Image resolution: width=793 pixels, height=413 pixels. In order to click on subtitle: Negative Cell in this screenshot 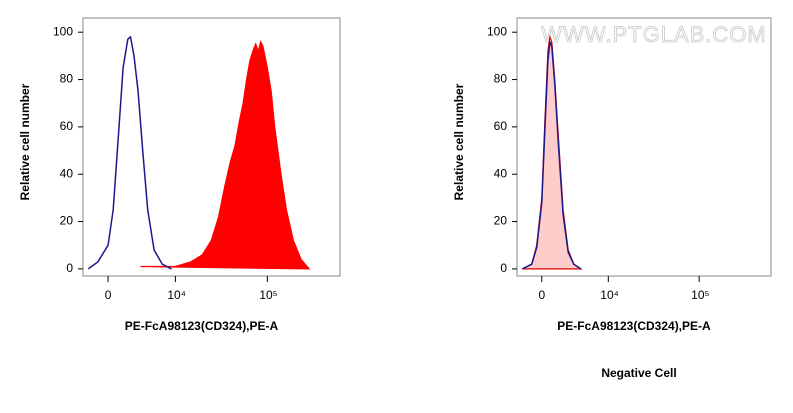, I will do `click(638, 373)`.